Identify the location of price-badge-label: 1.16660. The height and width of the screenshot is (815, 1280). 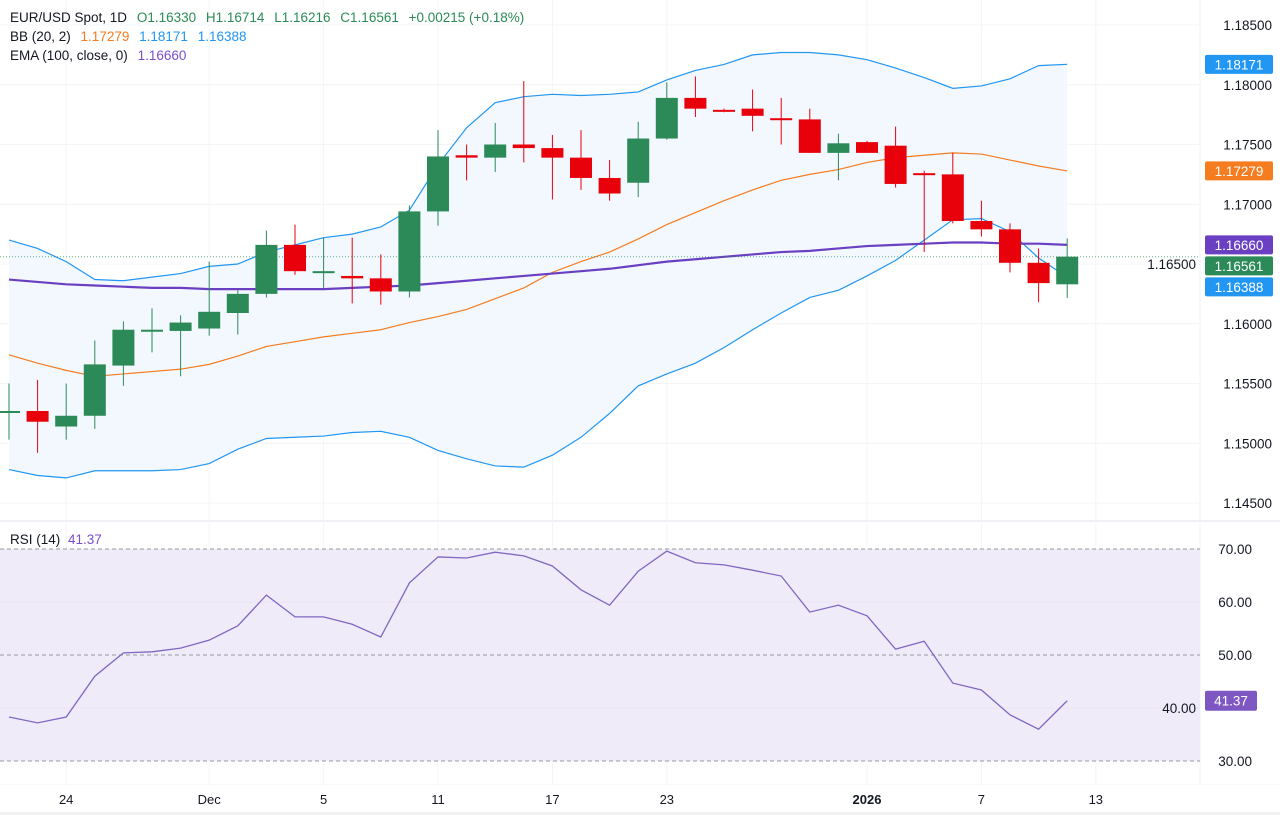
(1239, 245).